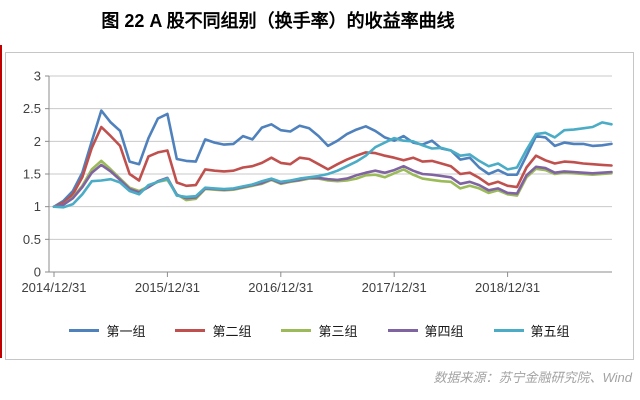 The height and width of the screenshot is (400, 640). Describe the element at coordinates (167, 287) in the screenshot. I see `x-tick-label: 2015/12/31` at that location.